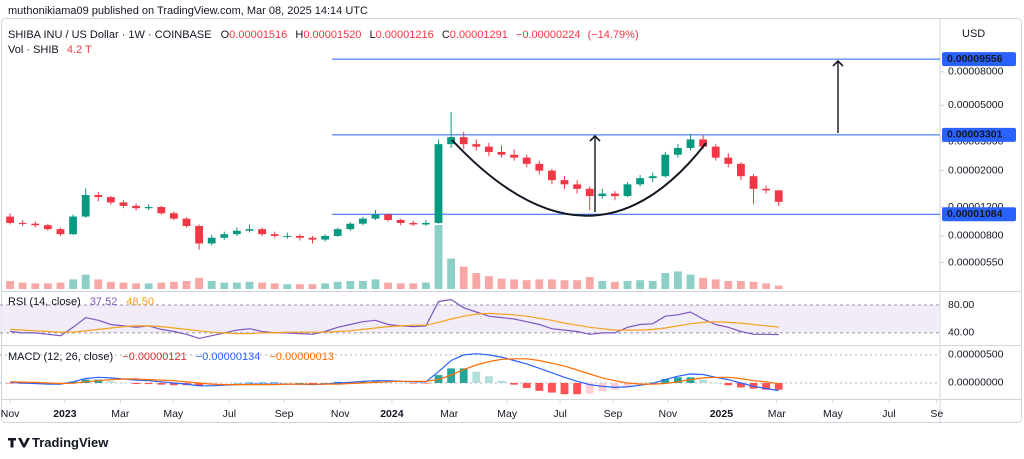 This screenshot has height=459, width=1024. I want to click on logo-mark, so click(19, 443).